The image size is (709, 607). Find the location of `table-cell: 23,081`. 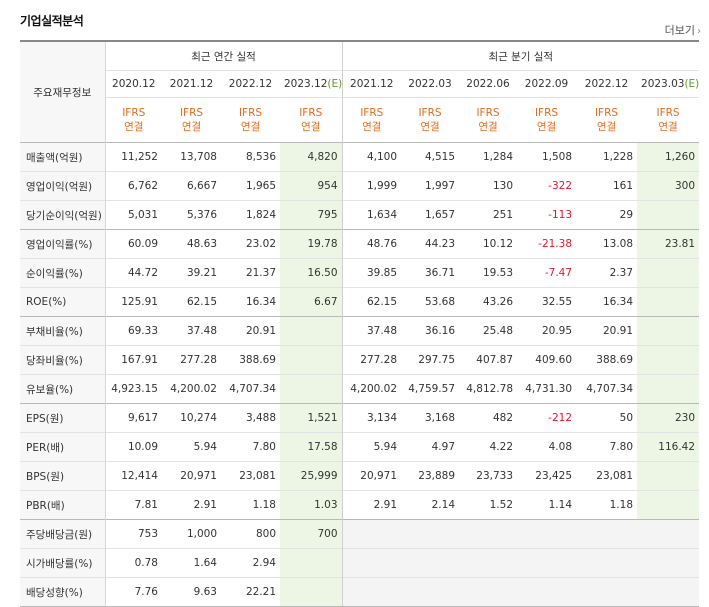

table-cell: 23,081 is located at coordinates (250, 476).